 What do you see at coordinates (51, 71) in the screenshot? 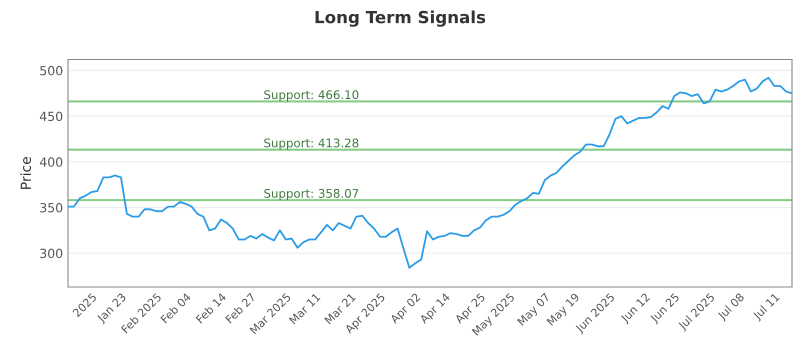
I see `y-tick-label: 500` at bounding box center [51, 71].